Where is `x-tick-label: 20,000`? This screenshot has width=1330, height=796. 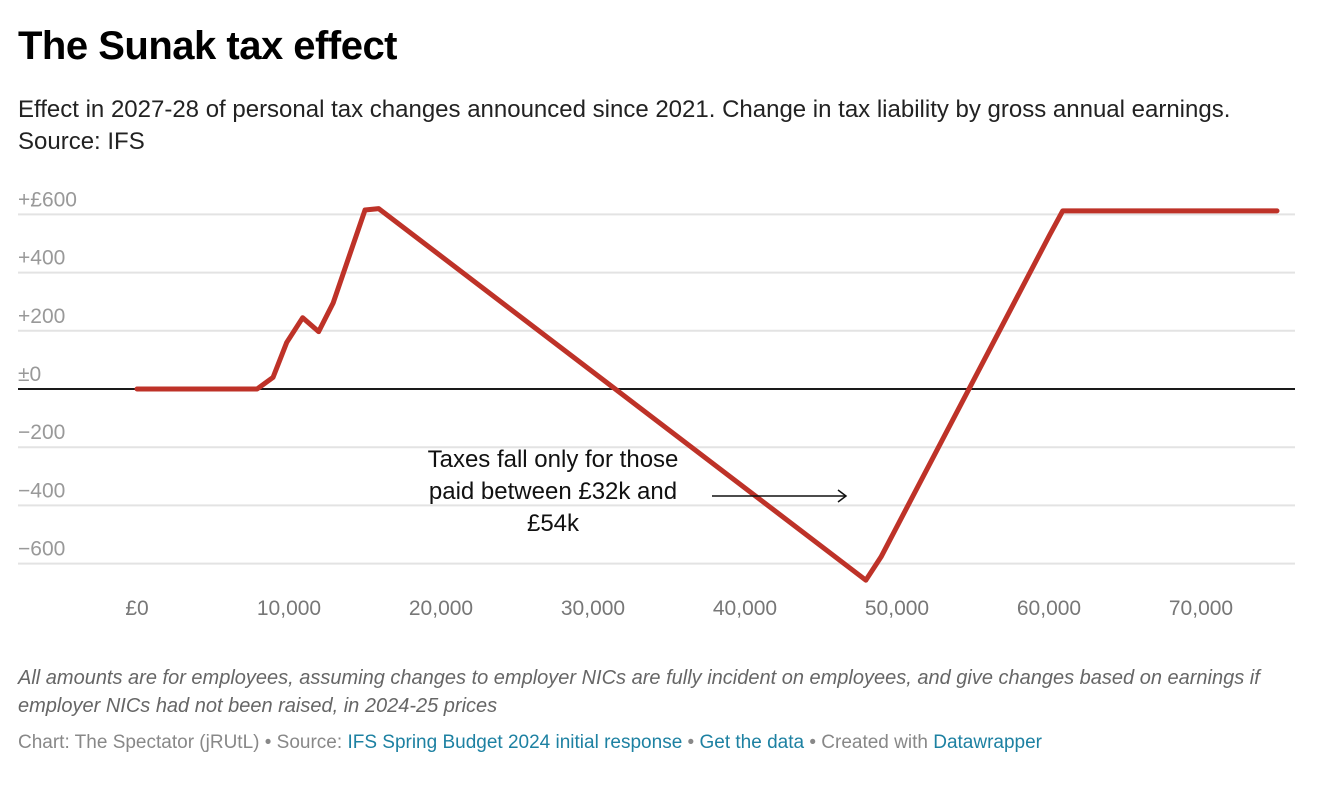 x-tick-label: 20,000 is located at coordinates (441, 608).